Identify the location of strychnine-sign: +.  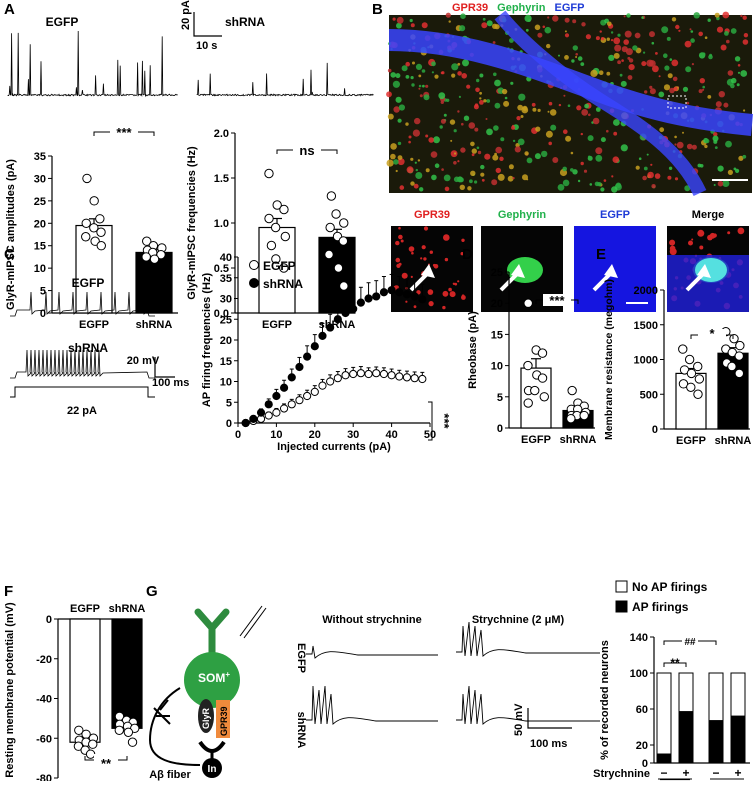
(737, 773).